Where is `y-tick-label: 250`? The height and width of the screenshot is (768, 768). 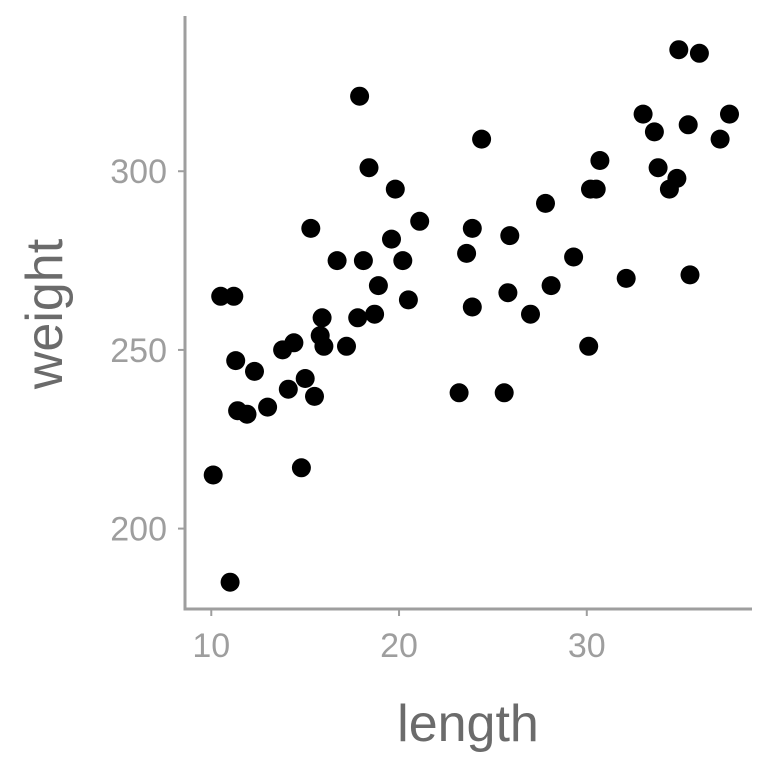
y-tick-label: 250 is located at coordinates (138, 351).